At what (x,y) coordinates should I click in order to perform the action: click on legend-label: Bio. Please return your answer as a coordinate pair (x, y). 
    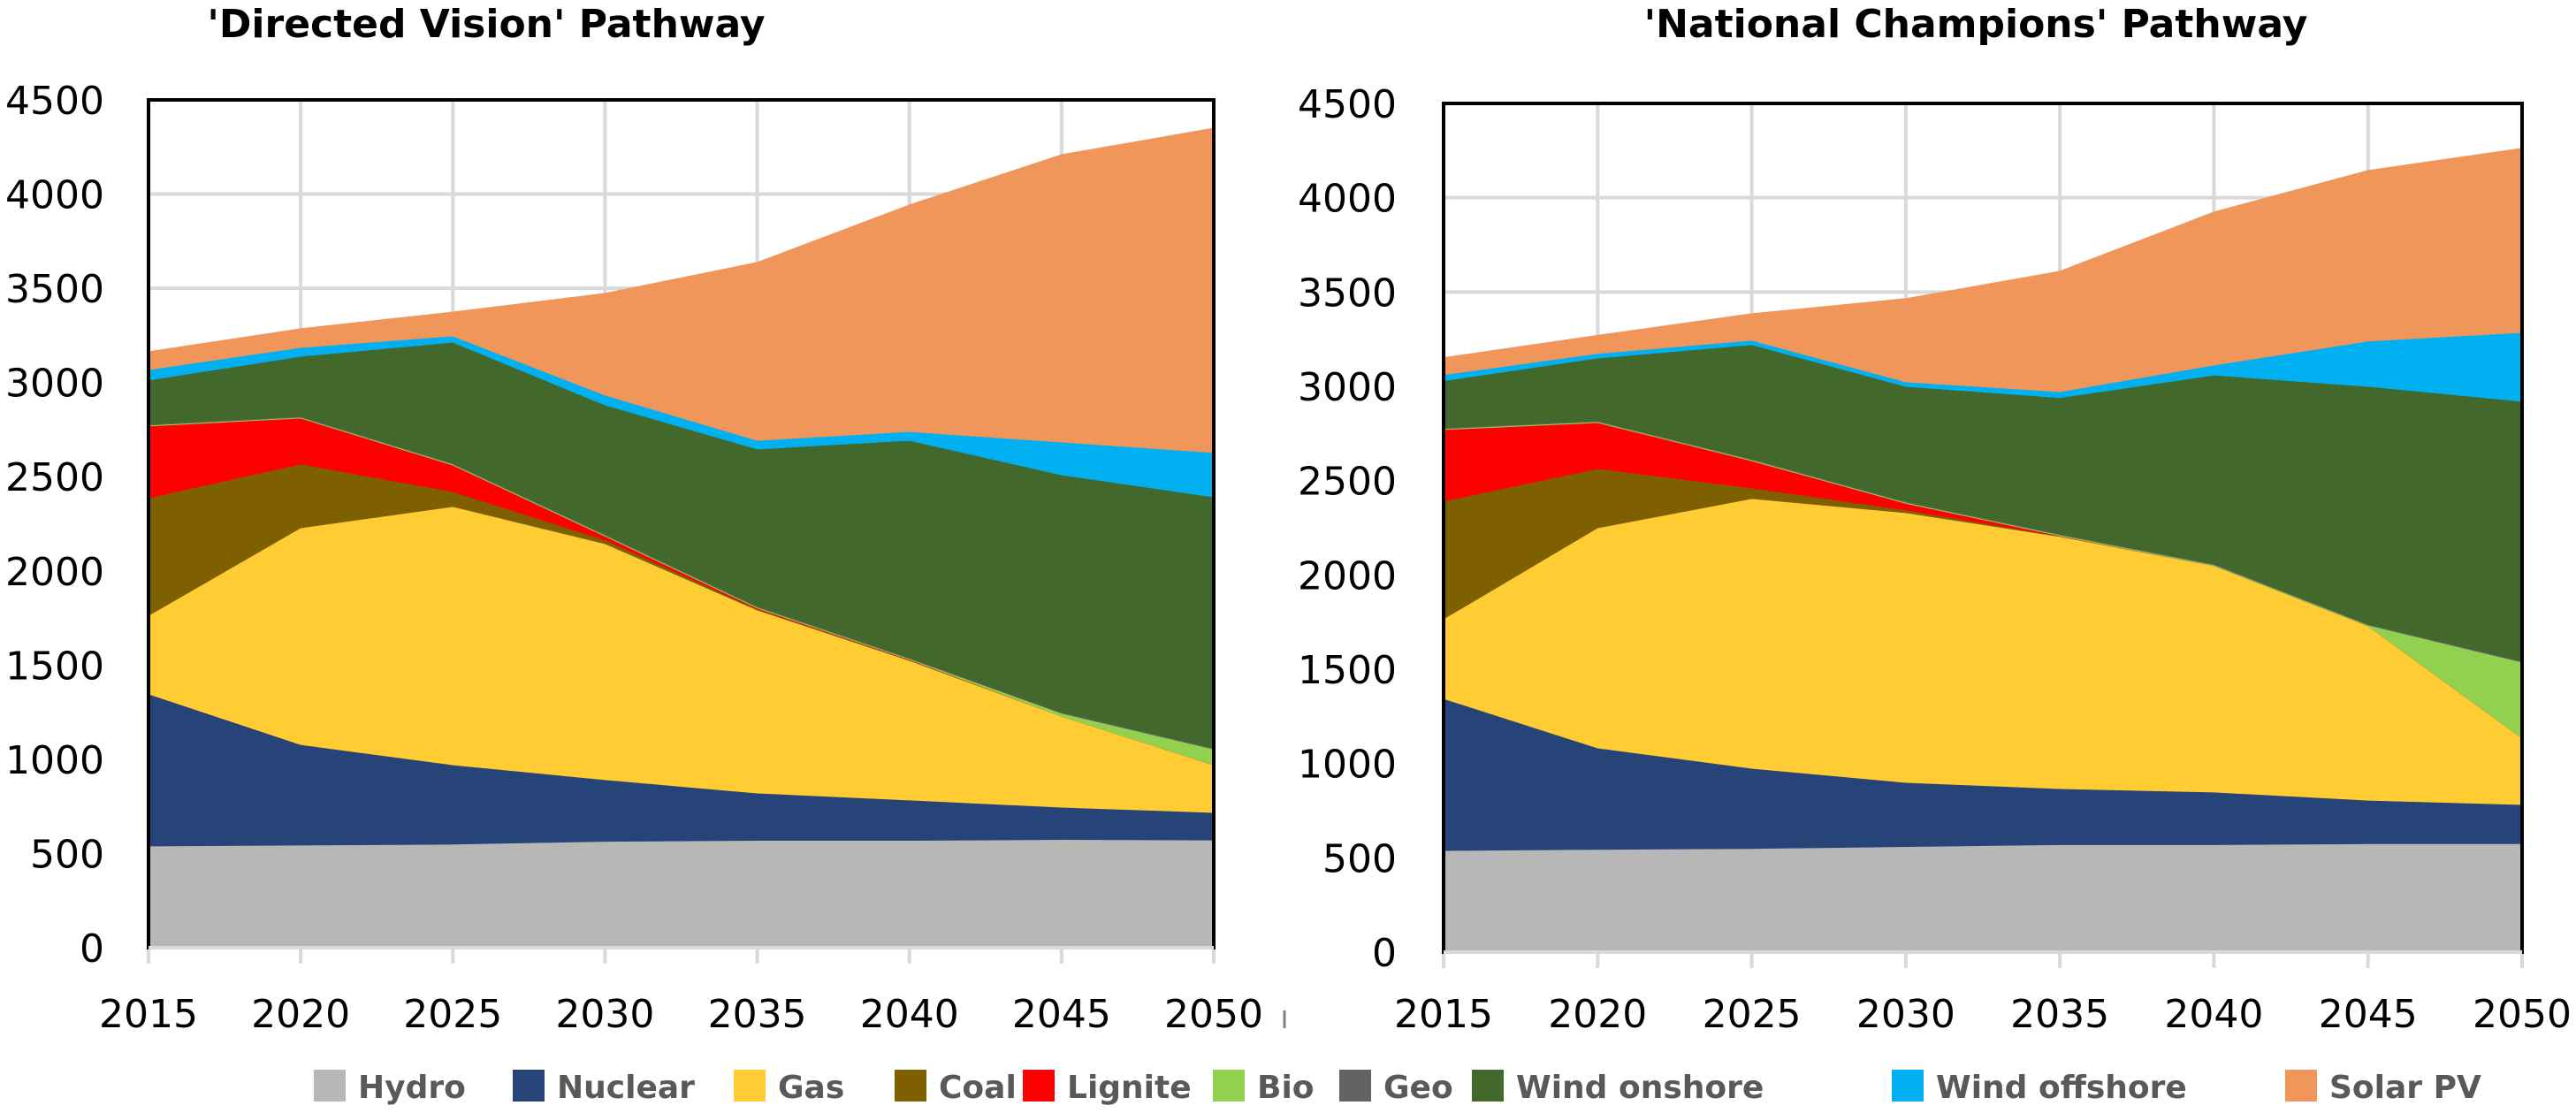
    Looking at the image, I should click on (1286, 1088).